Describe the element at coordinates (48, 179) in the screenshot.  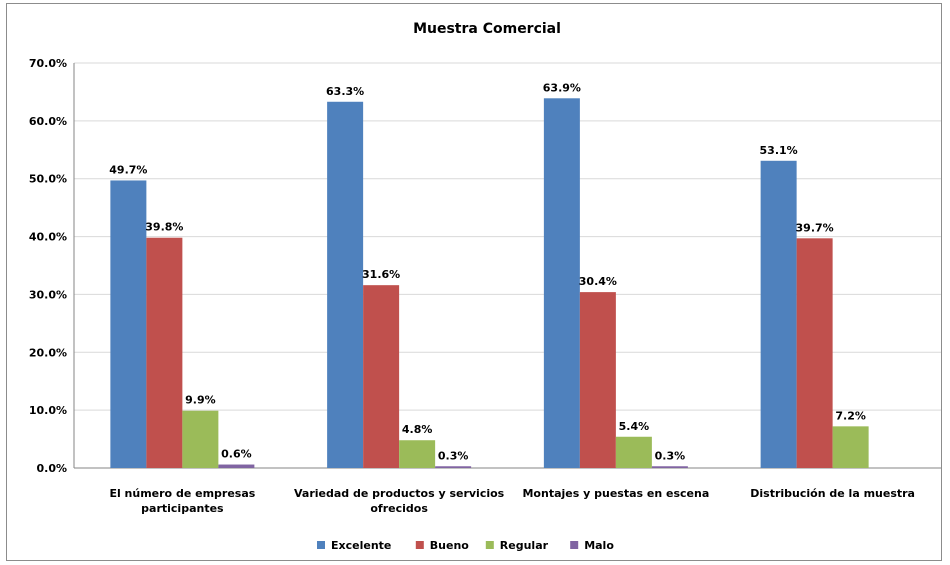
I see `y-tick-label: 50.0%` at that location.